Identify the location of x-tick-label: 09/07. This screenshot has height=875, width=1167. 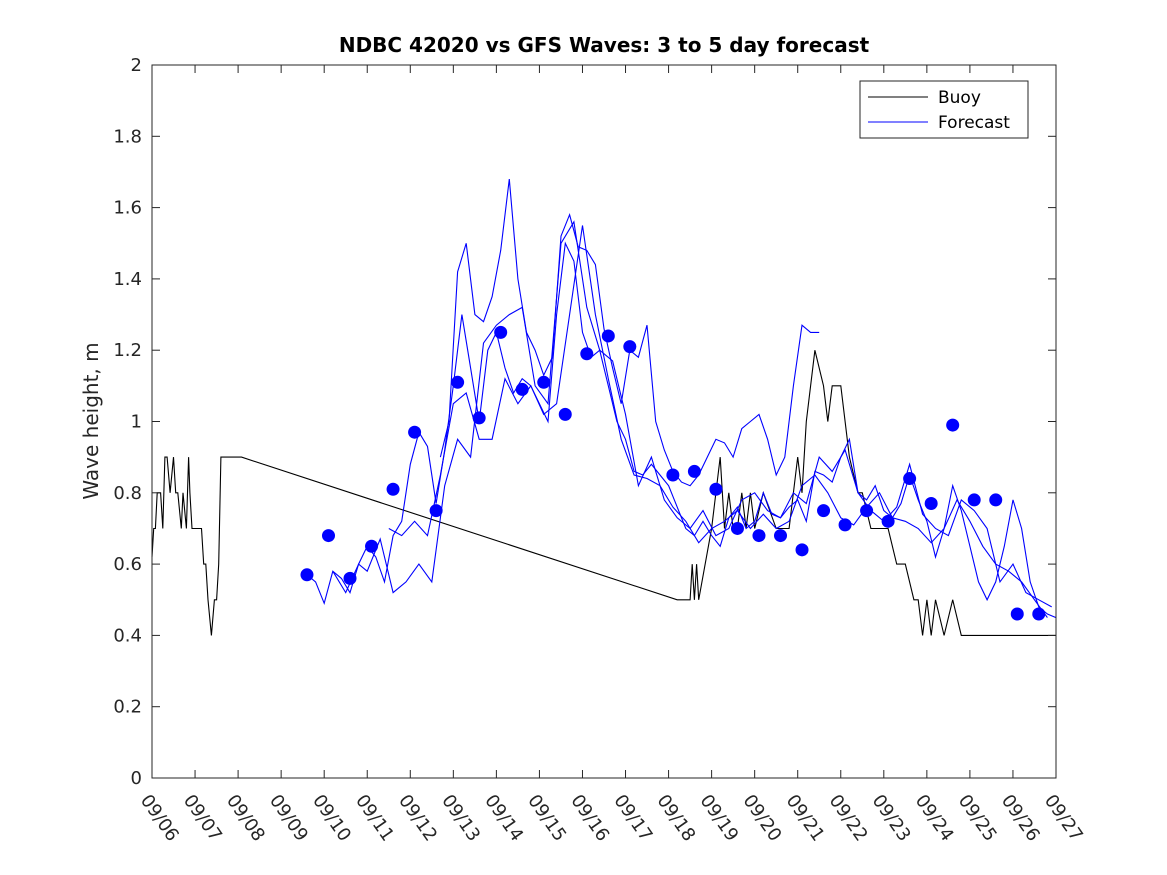
(202, 818).